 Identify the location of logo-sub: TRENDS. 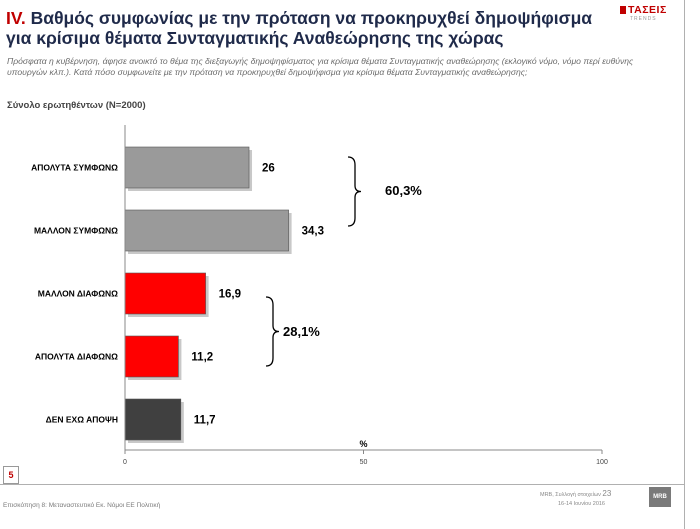
(643, 19).